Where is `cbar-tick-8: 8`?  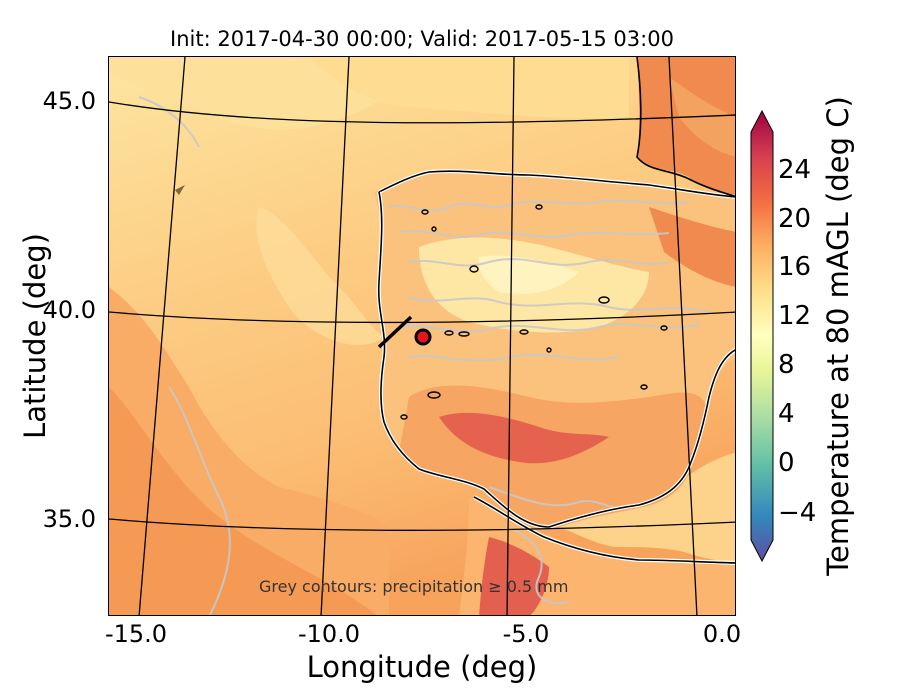 cbar-tick-8: 8 is located at coordinates (786, 365).